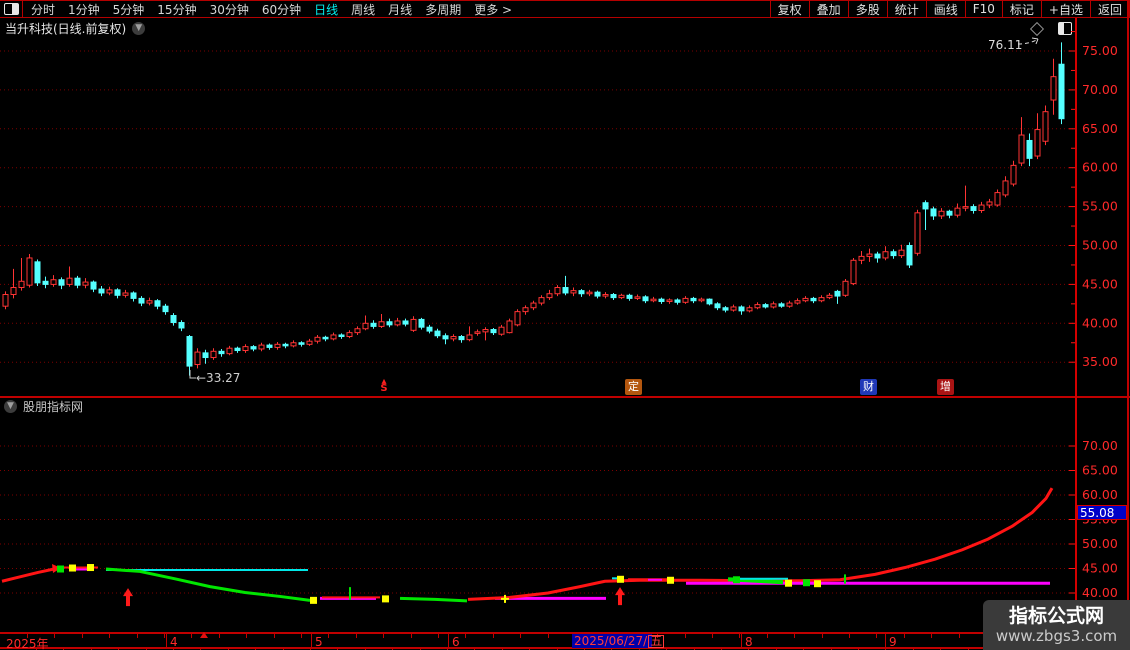 Image resolution: width=1130 pixels, height=650 pixels. What do you see at coordinates (229, 9) in the screenshot?
I see `period-tab: 30分钟` at bounding box center [229, 9].